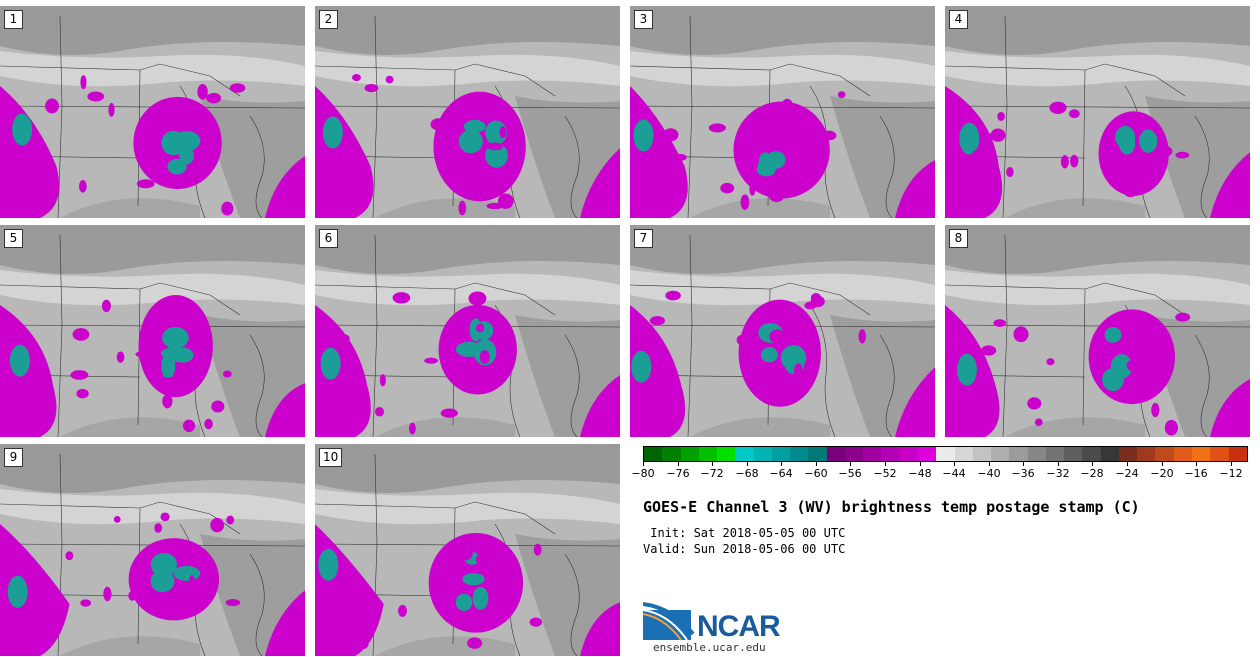 The height and width of the screenshot is (657, 1260). Describe the element at coordinates (467, 112) in the screenshot. I see `member-panel-2: 2` at that location.